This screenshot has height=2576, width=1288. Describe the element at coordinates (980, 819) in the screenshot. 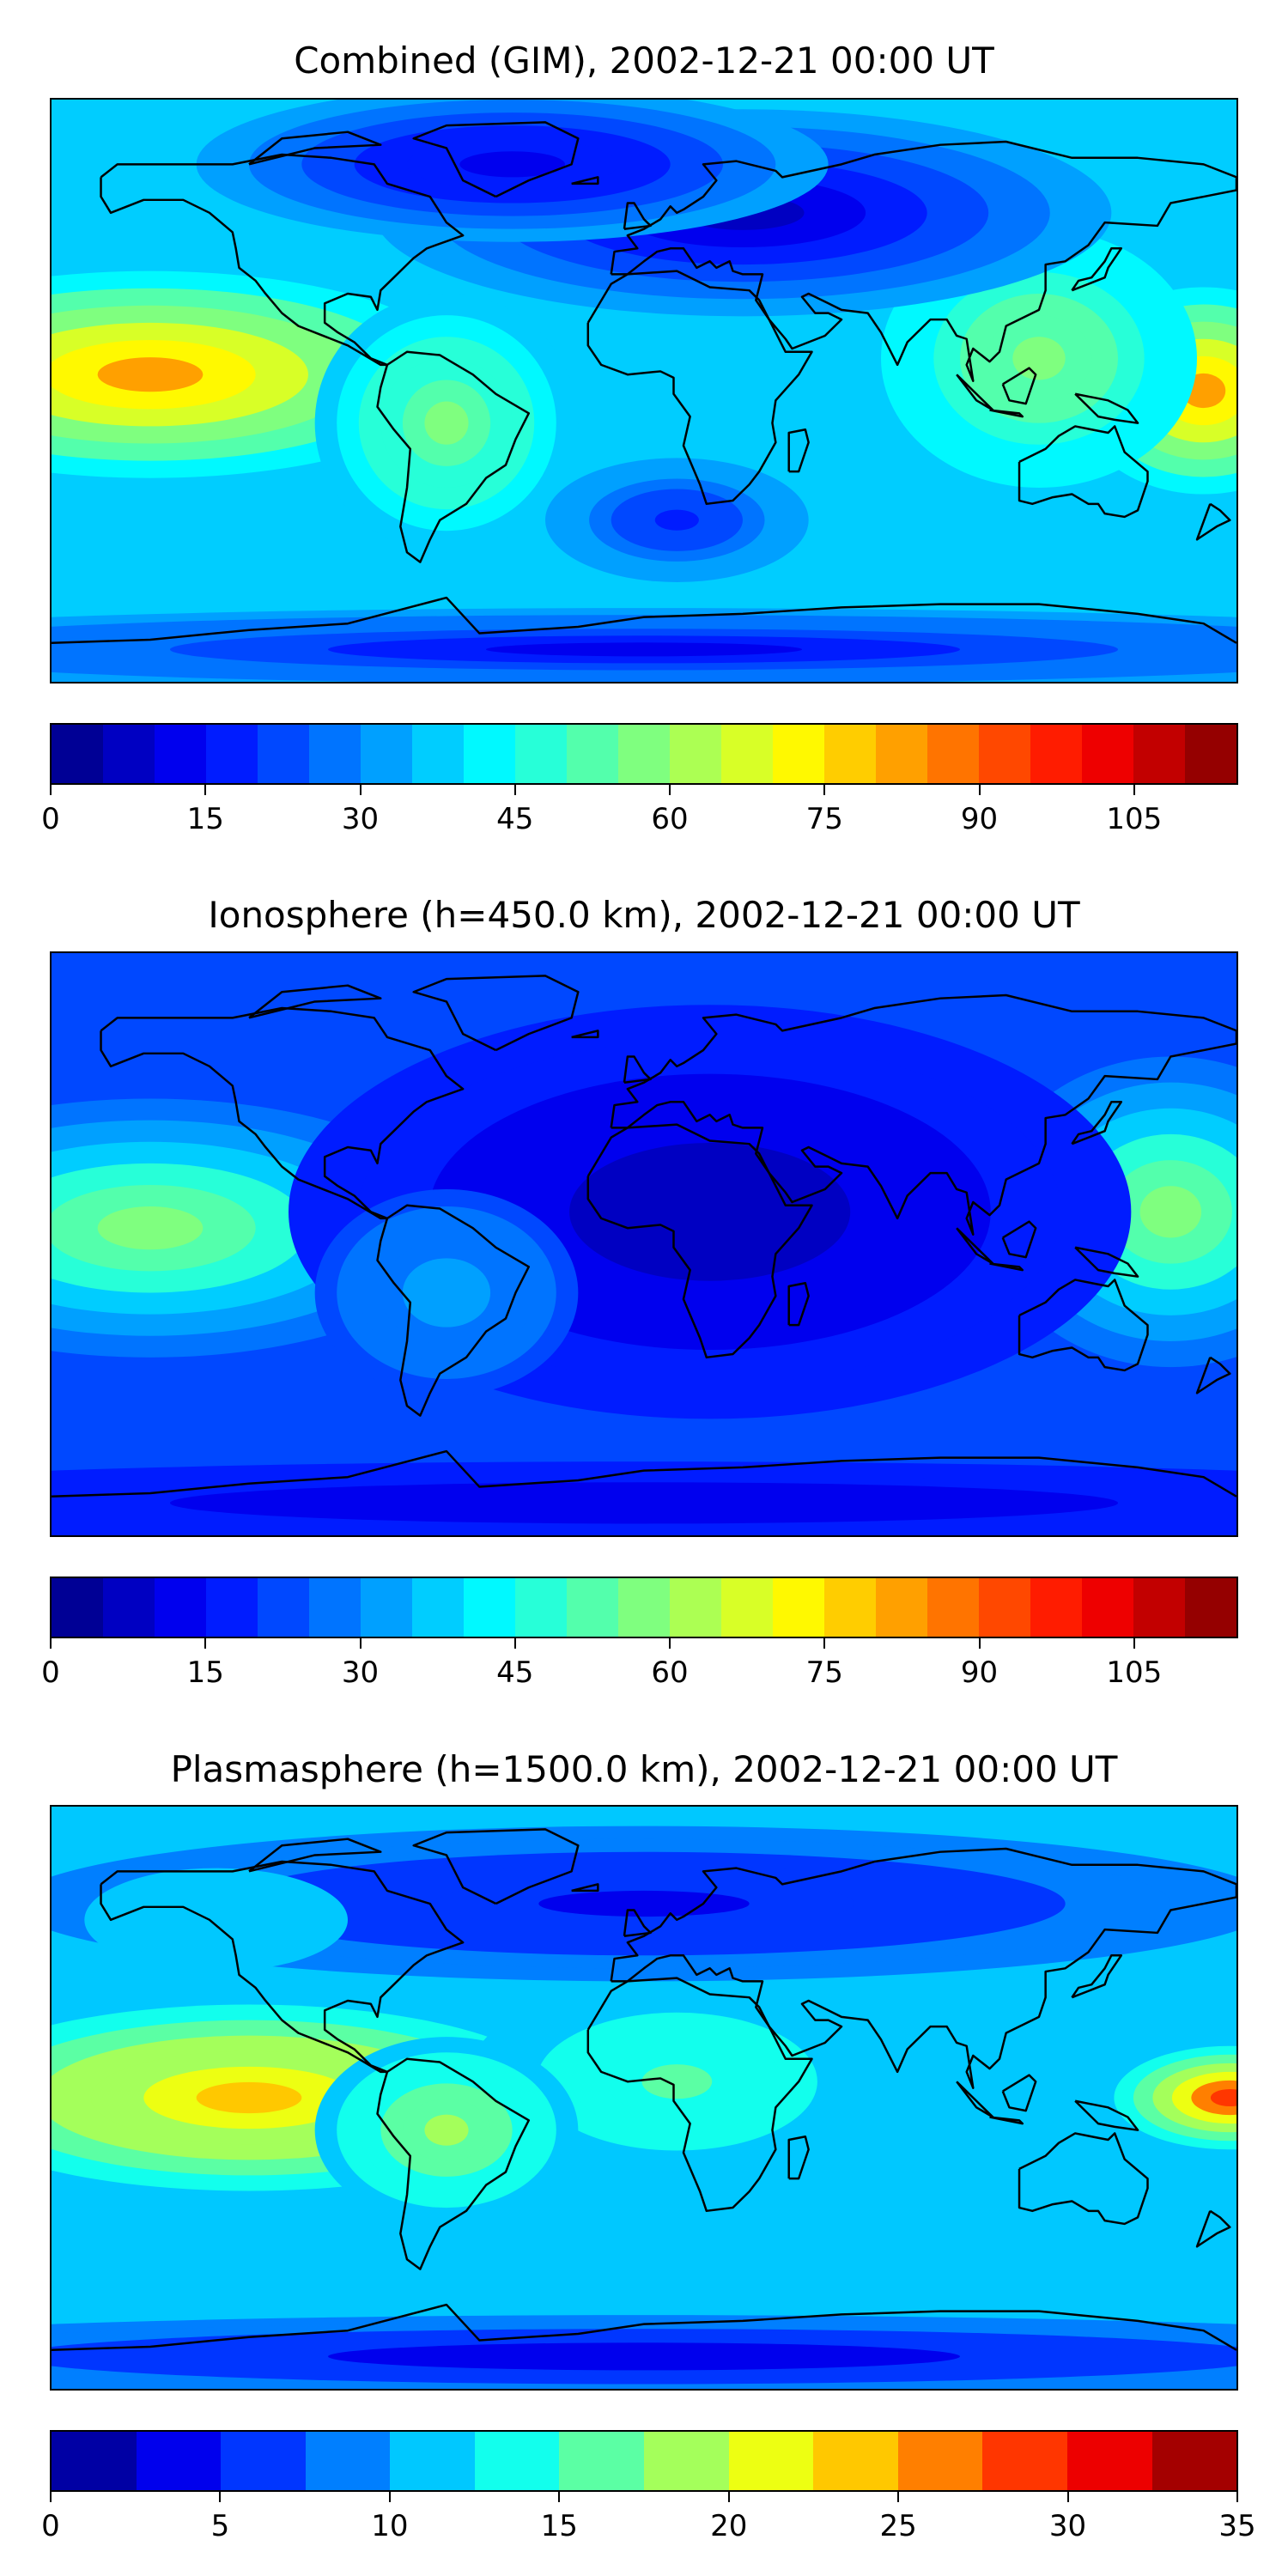

I see `colorbar-tick-label: 90` at that location.